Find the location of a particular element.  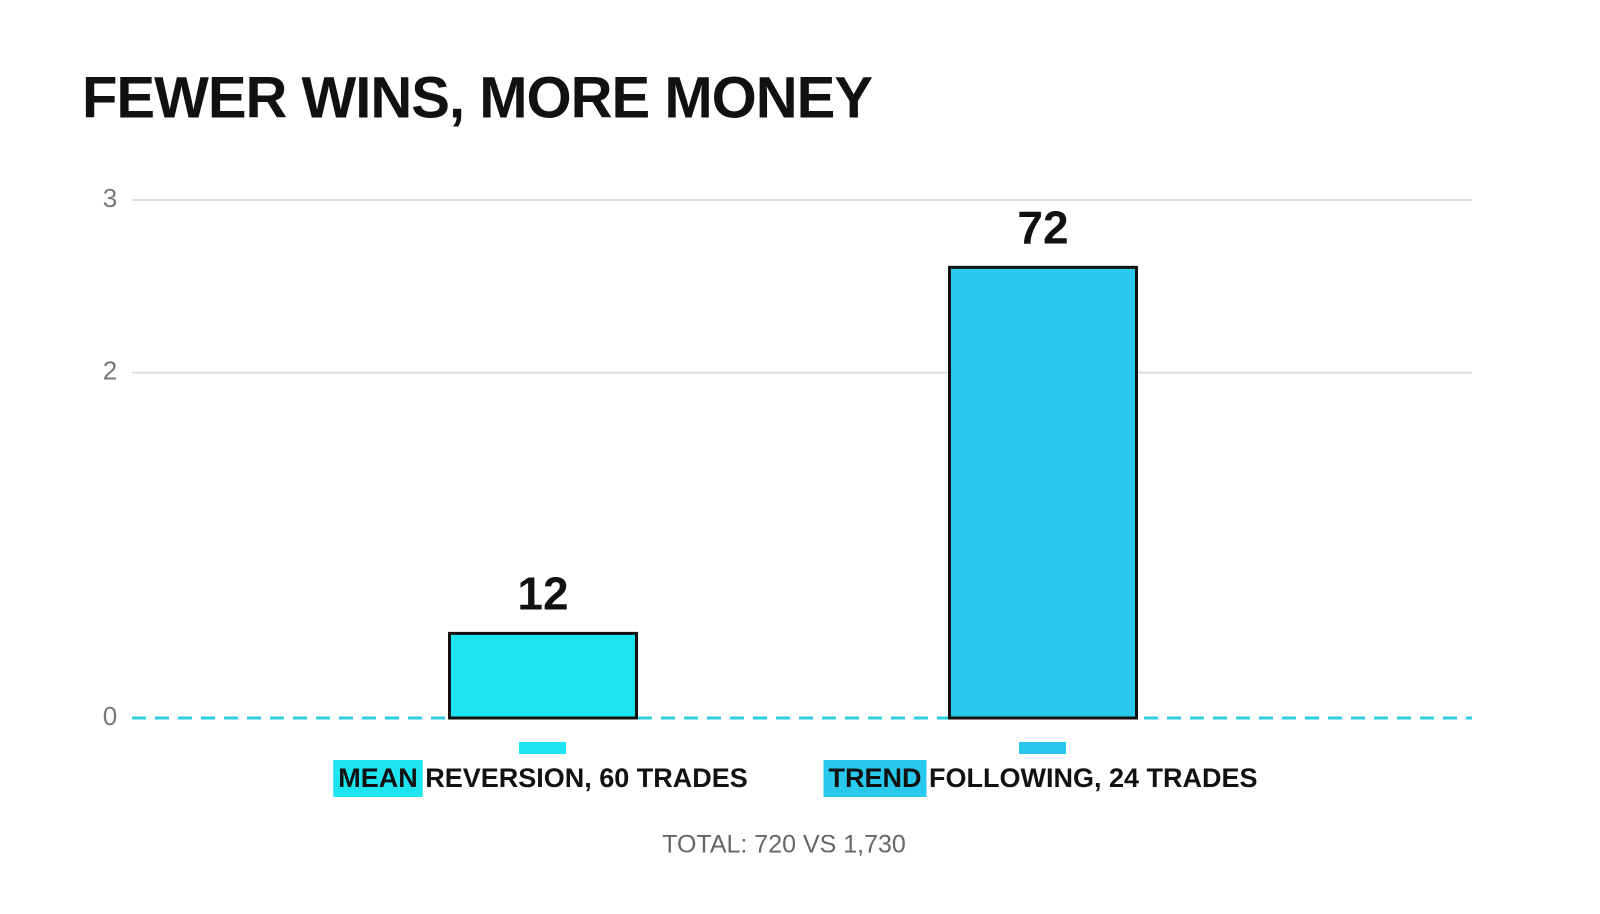

value-label: 72 is located at coordinates (1042, 227).